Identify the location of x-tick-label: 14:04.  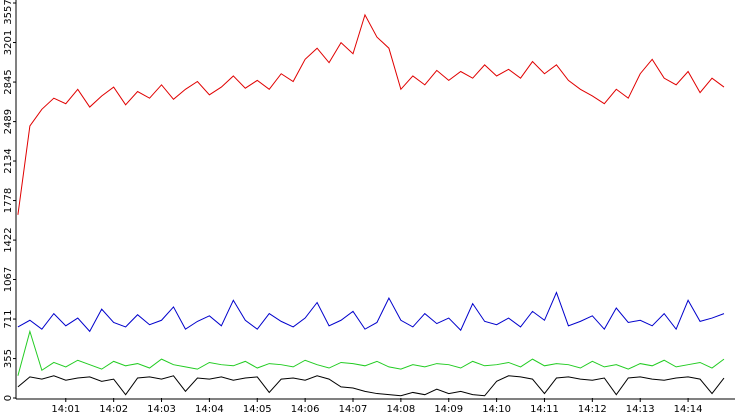
(209, 409).